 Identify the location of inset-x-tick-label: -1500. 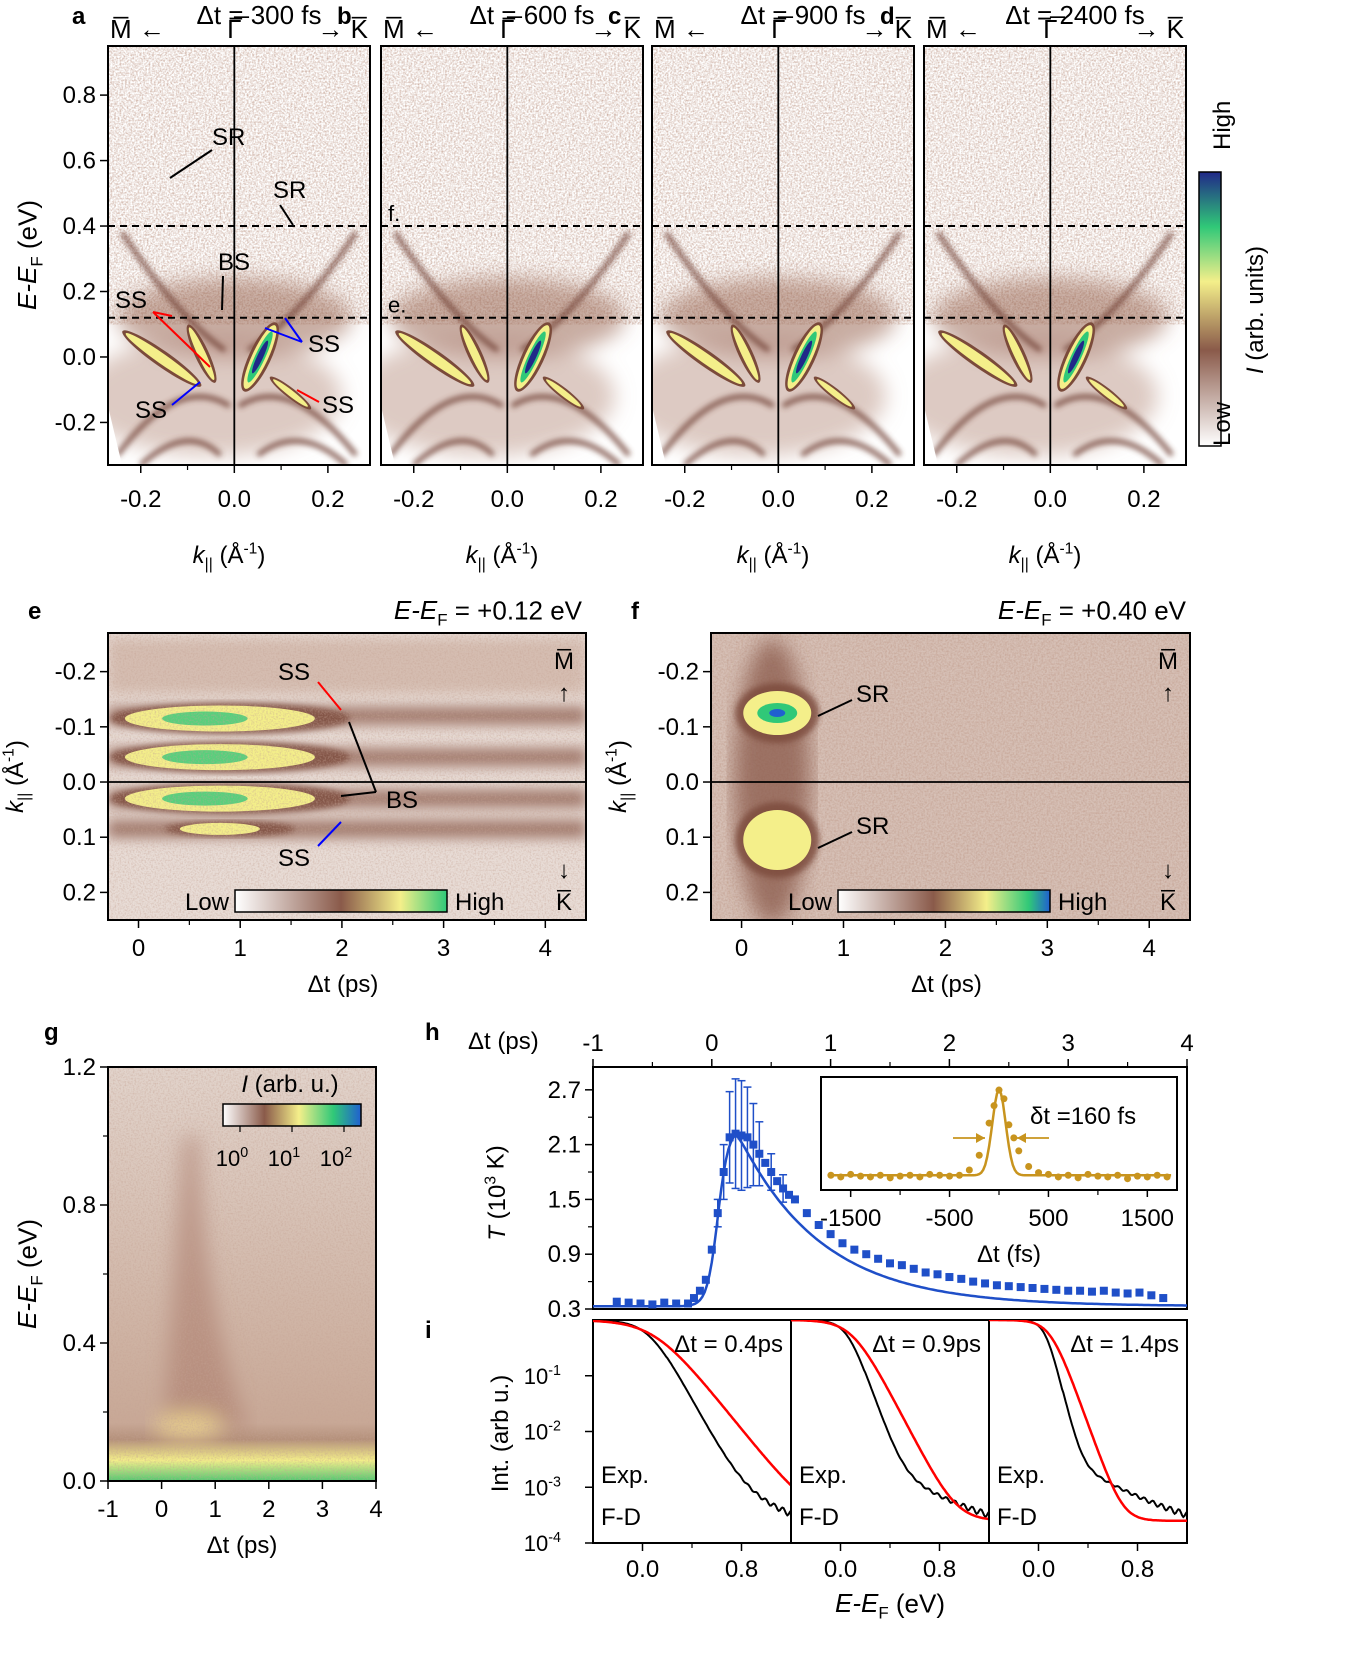
(850, 1218).